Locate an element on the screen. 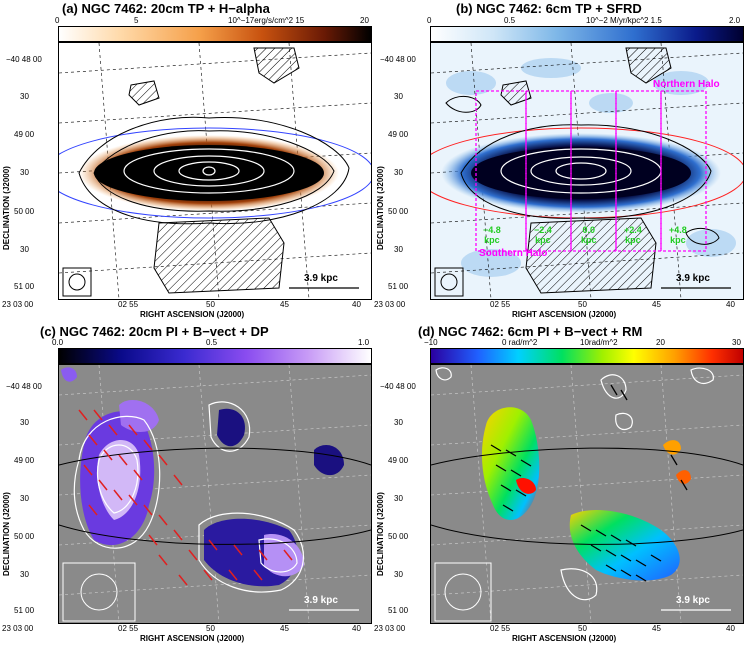 This screenshot has height=645, width=747. tp-contours-white is located at coordinates (209, 171).